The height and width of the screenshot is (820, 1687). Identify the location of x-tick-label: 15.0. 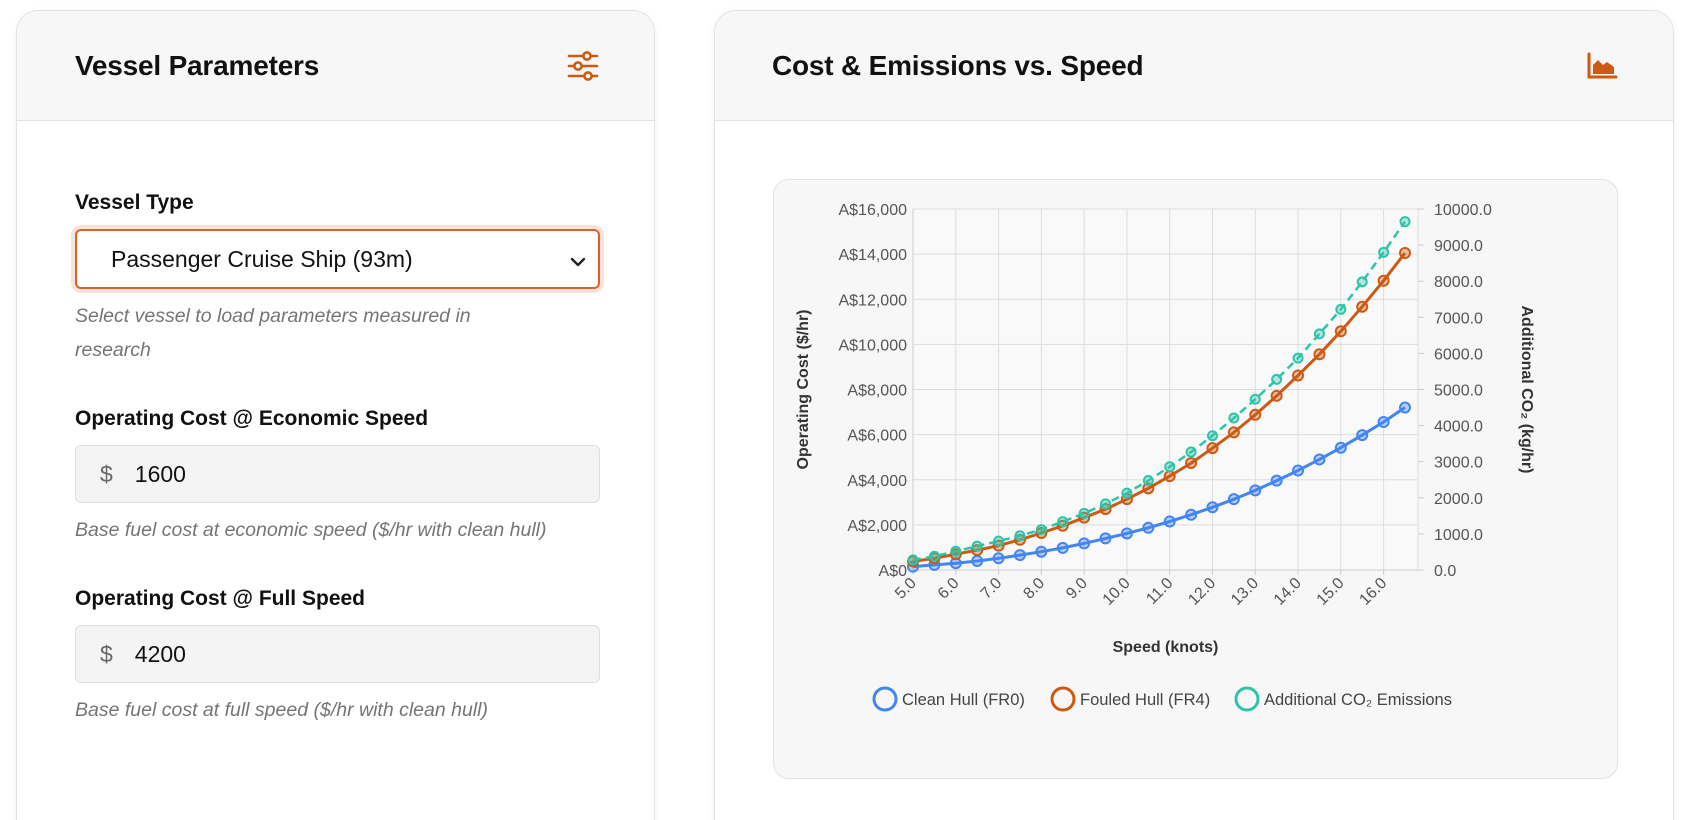
(1331, 592).